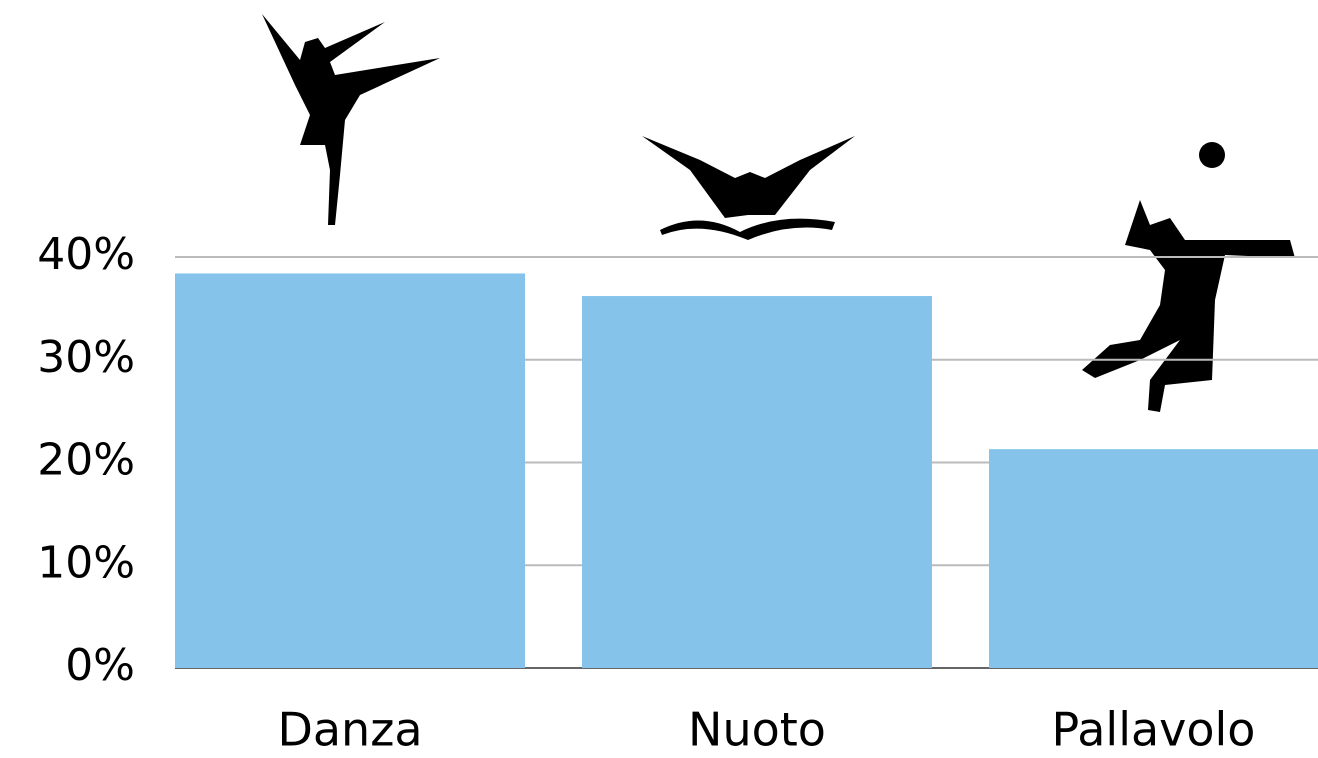 The image size is (1318, 758). Describe the element at coordinates (86, 562) in the screenshot. I see `y-tick-label: 10%` at that location.